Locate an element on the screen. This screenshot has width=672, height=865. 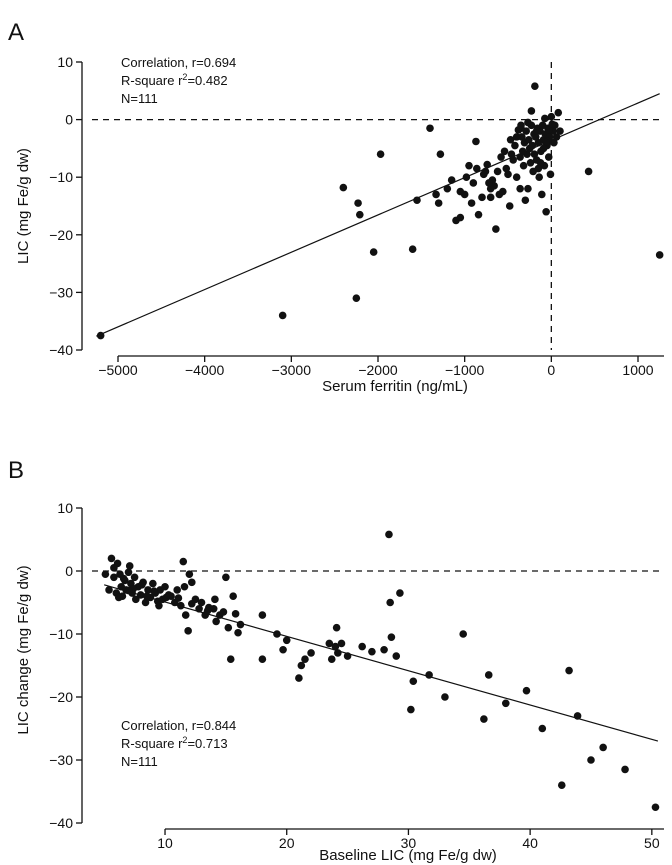
panel-a-y-tick-label: −30 is located at coordinates (61, 292).